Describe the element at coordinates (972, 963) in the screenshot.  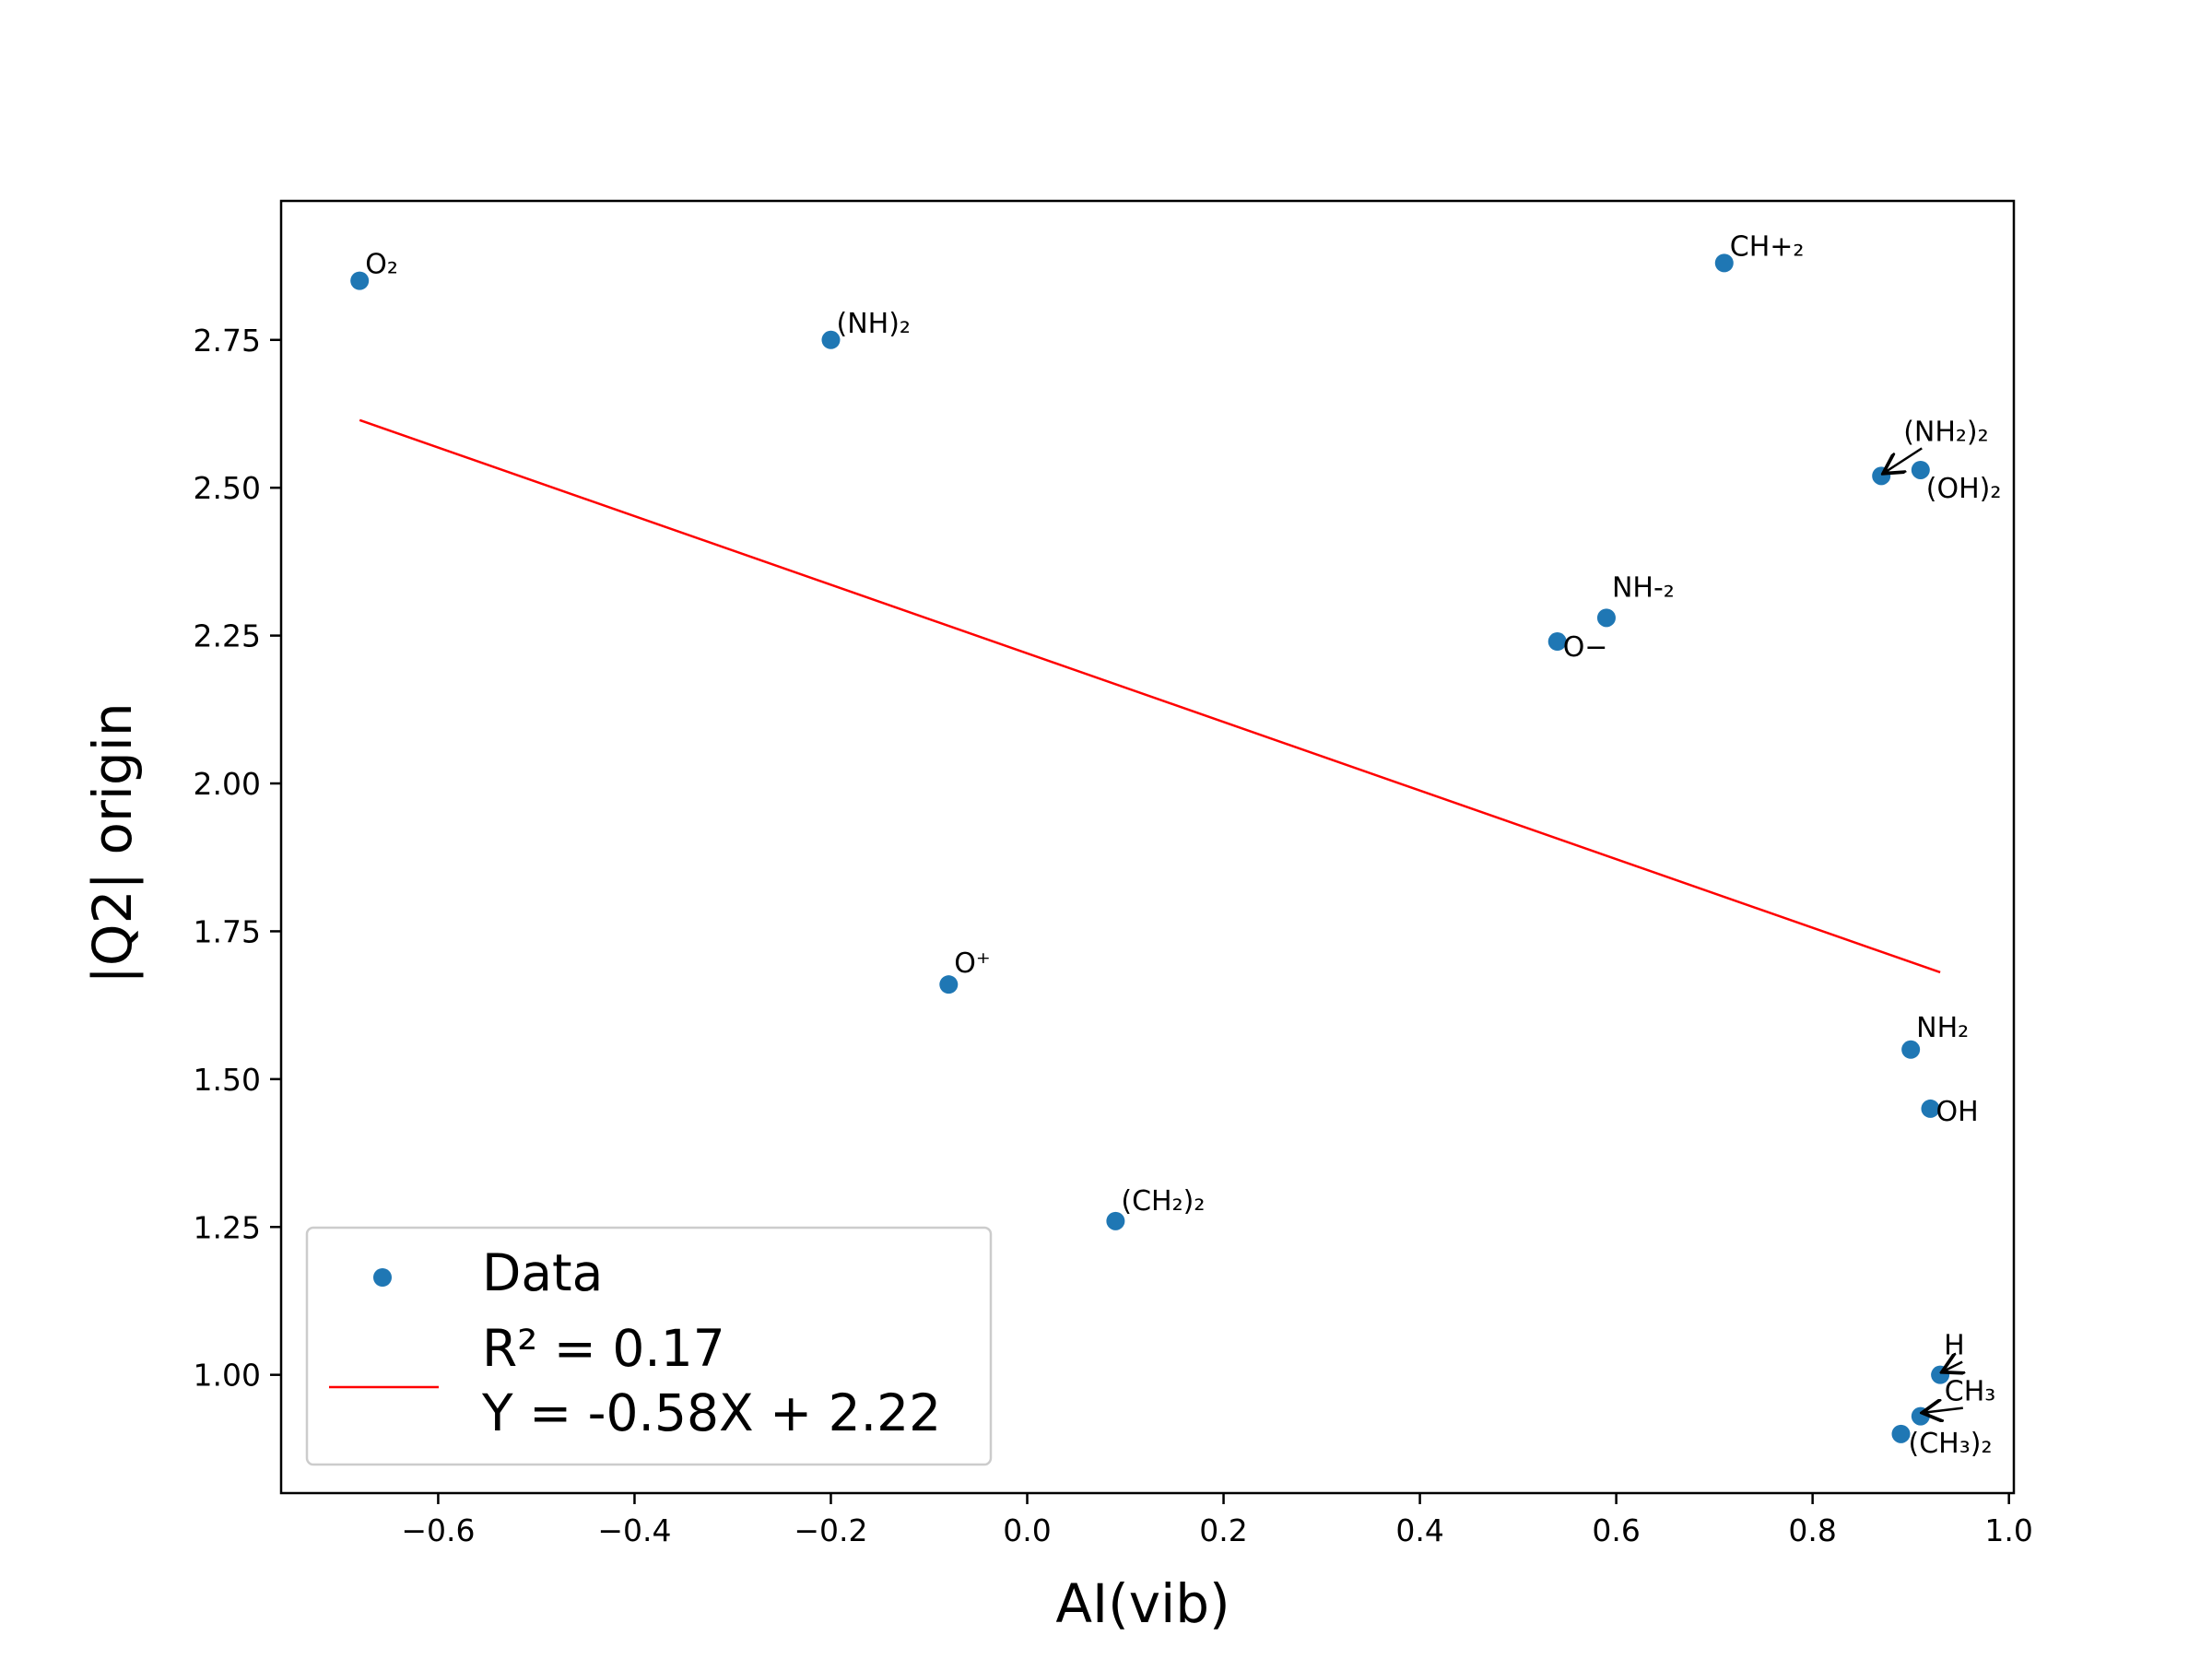
I see `point-label: O⁺` at that location.